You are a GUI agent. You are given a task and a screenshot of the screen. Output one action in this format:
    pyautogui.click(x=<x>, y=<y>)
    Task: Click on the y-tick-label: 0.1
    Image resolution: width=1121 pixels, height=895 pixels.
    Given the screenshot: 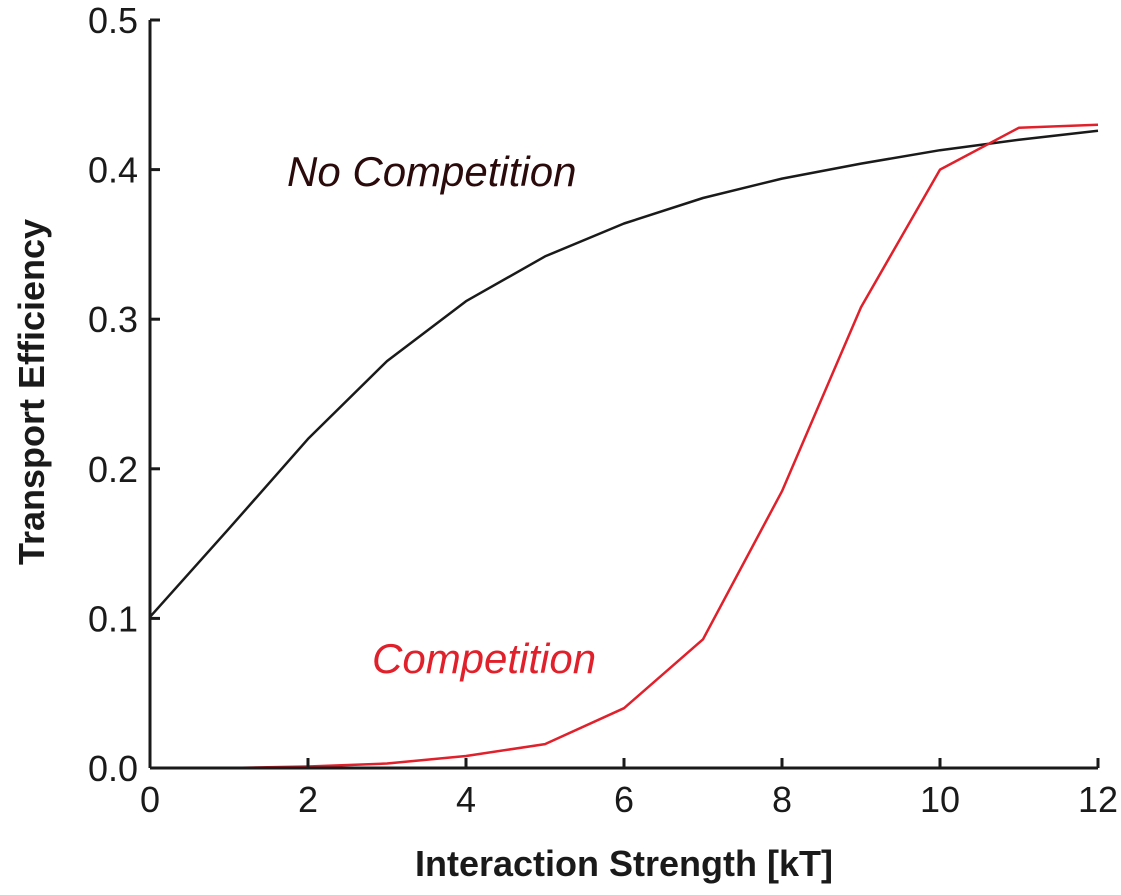 What is the action you would take?
    pyautogui.click(x=113, y=618)
    